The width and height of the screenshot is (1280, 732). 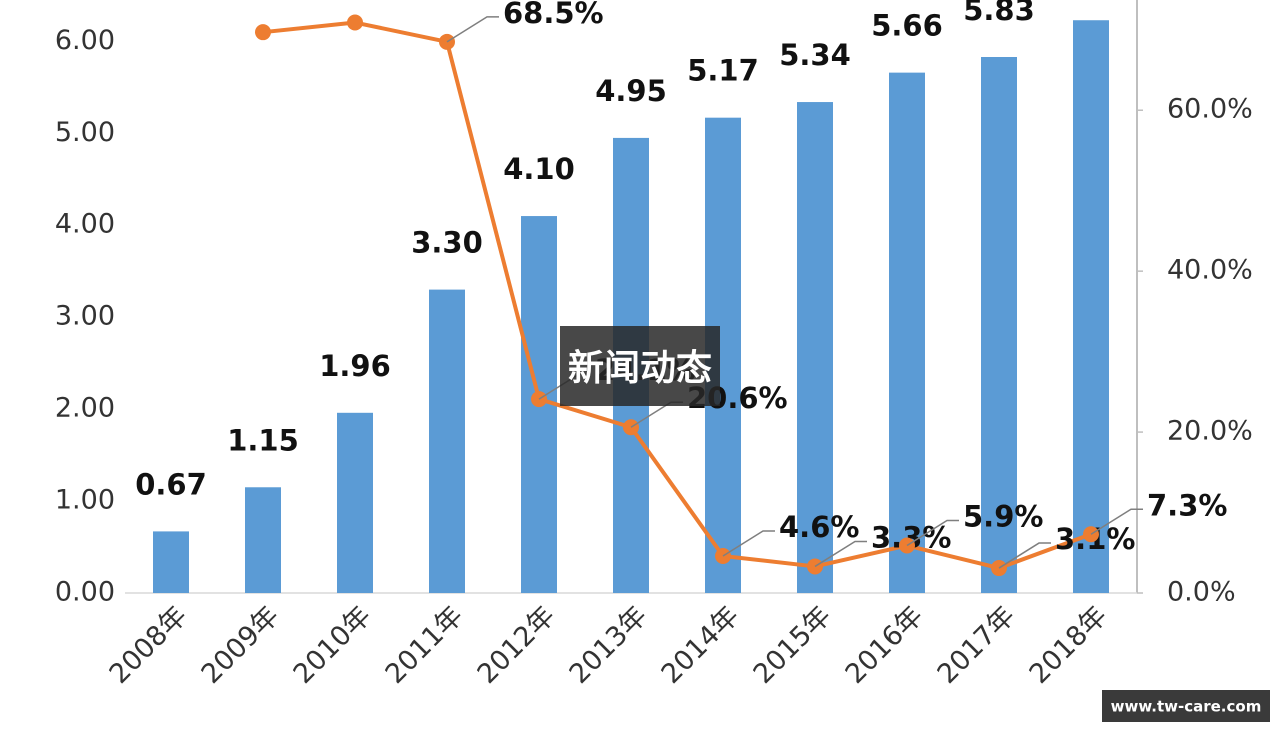 I want to click on bar-value-label: 4.10, so click(x=539, y=169).